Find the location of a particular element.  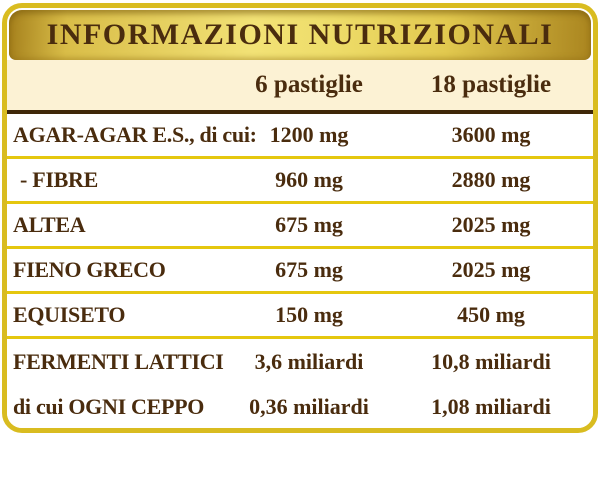

column-header-18-pastiglie: 18 pastiglie is located at coordinates (491, 84).